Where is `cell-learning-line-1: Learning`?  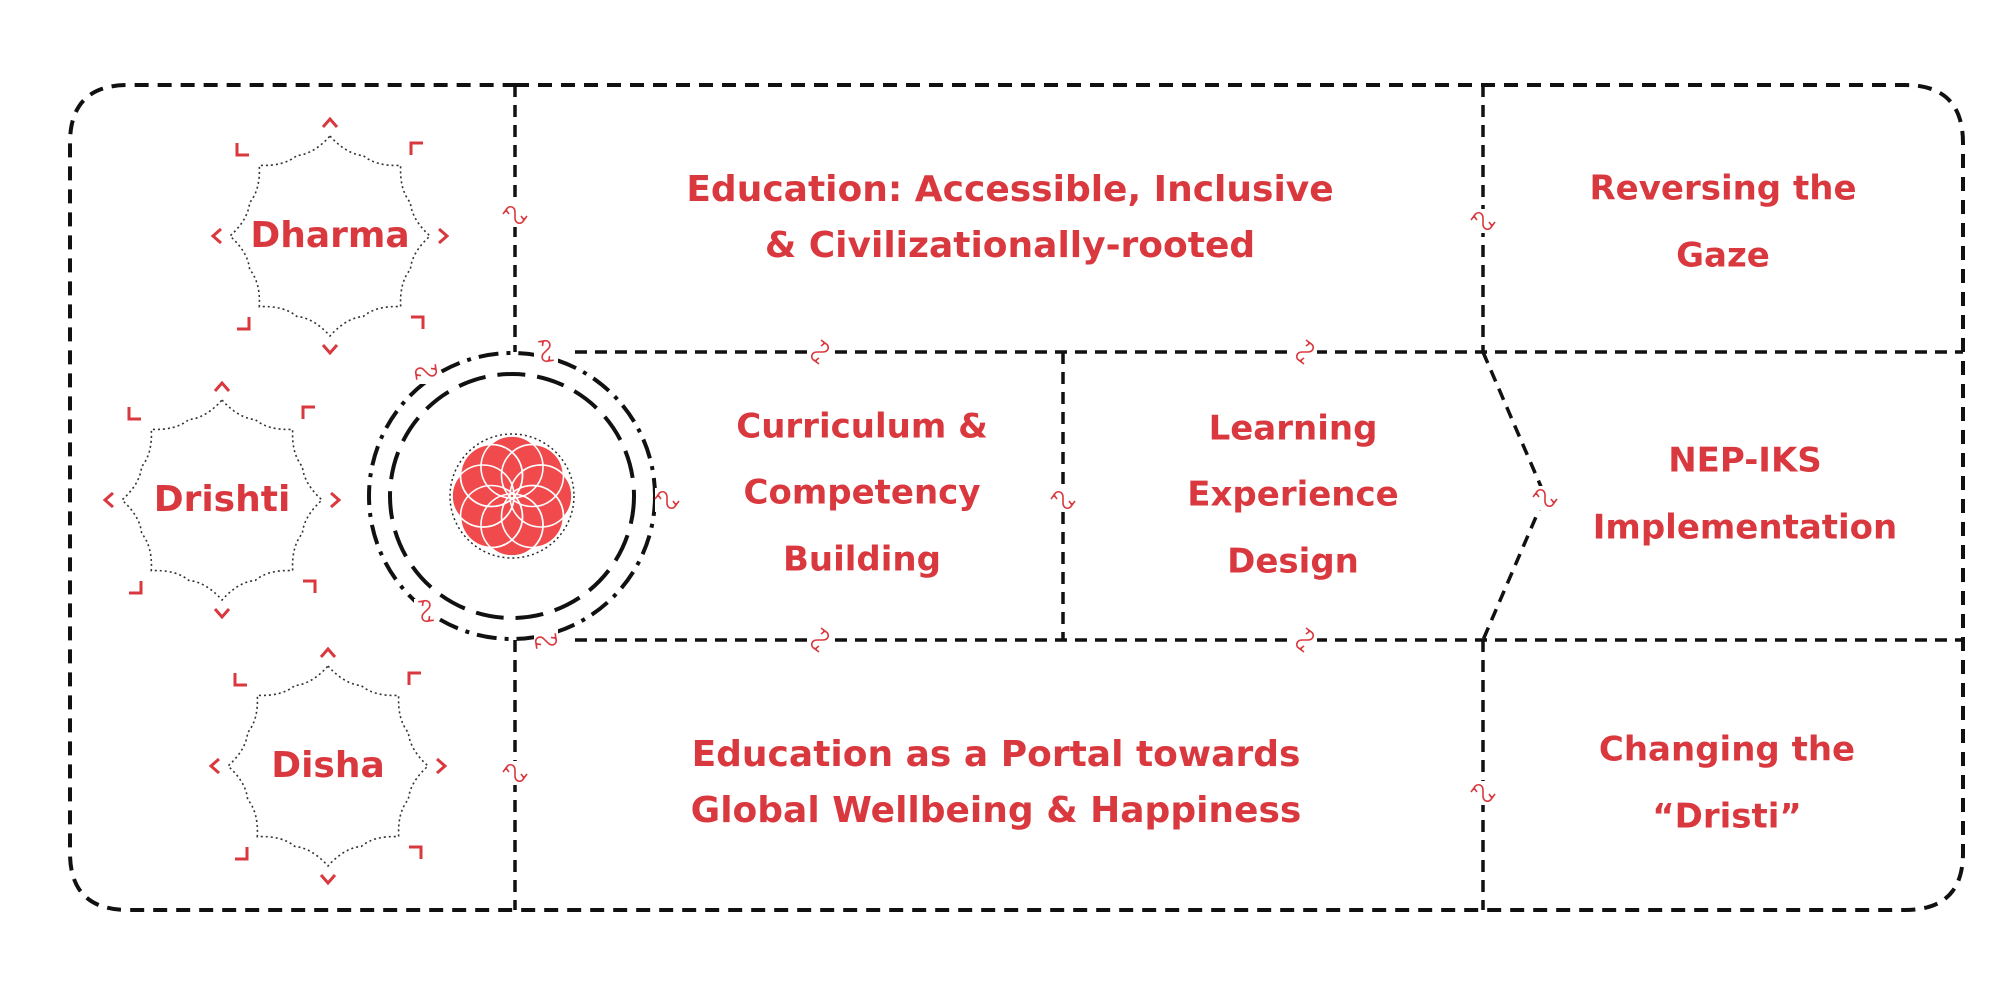 cell-learning-line-1: Learning is located at coordinates (1293, 428).